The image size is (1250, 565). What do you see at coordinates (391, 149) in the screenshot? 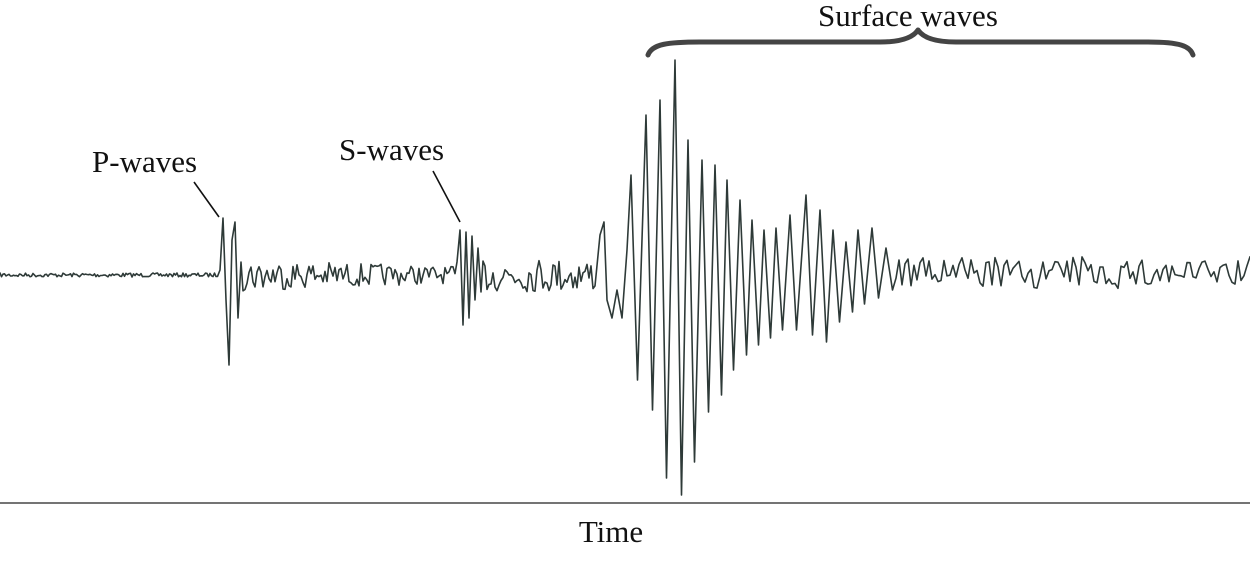
I see `s-waves-label: S-waves` at bounding box center [391, 149].